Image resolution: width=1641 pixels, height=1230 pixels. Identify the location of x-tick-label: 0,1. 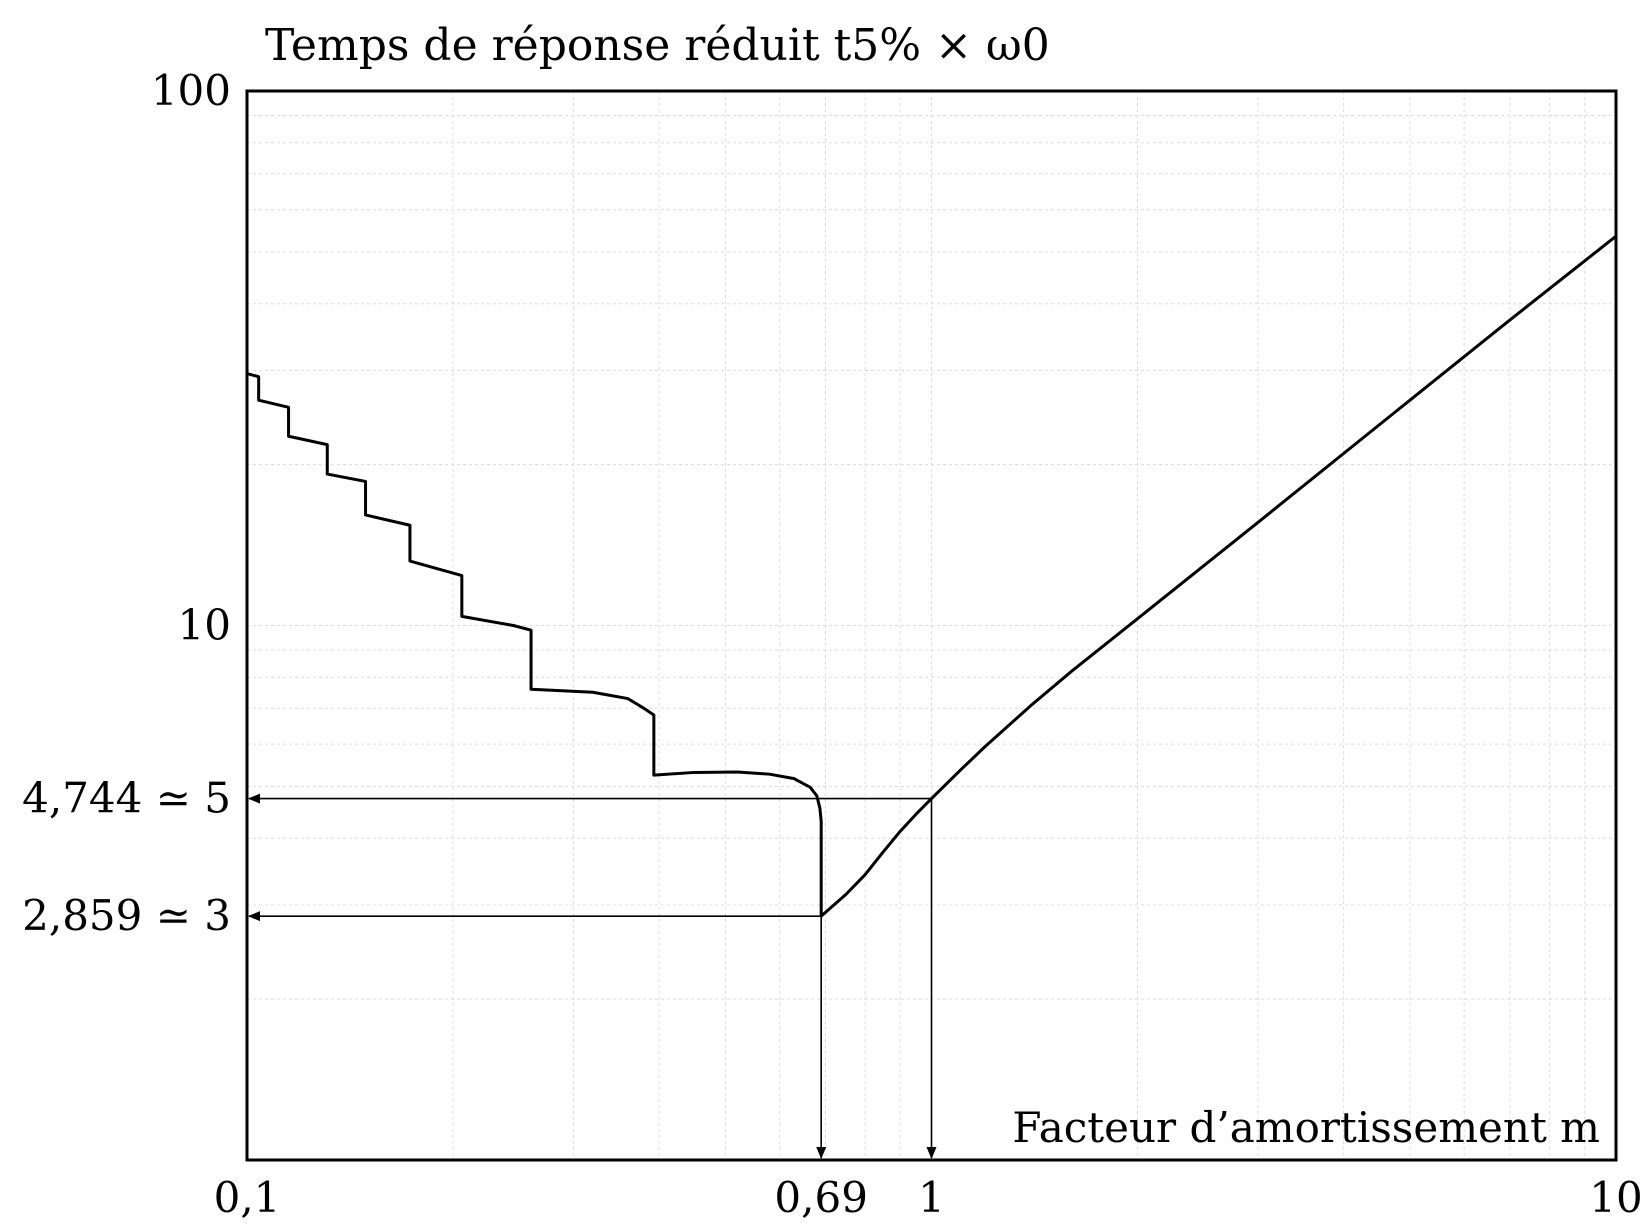
(247, 1197).